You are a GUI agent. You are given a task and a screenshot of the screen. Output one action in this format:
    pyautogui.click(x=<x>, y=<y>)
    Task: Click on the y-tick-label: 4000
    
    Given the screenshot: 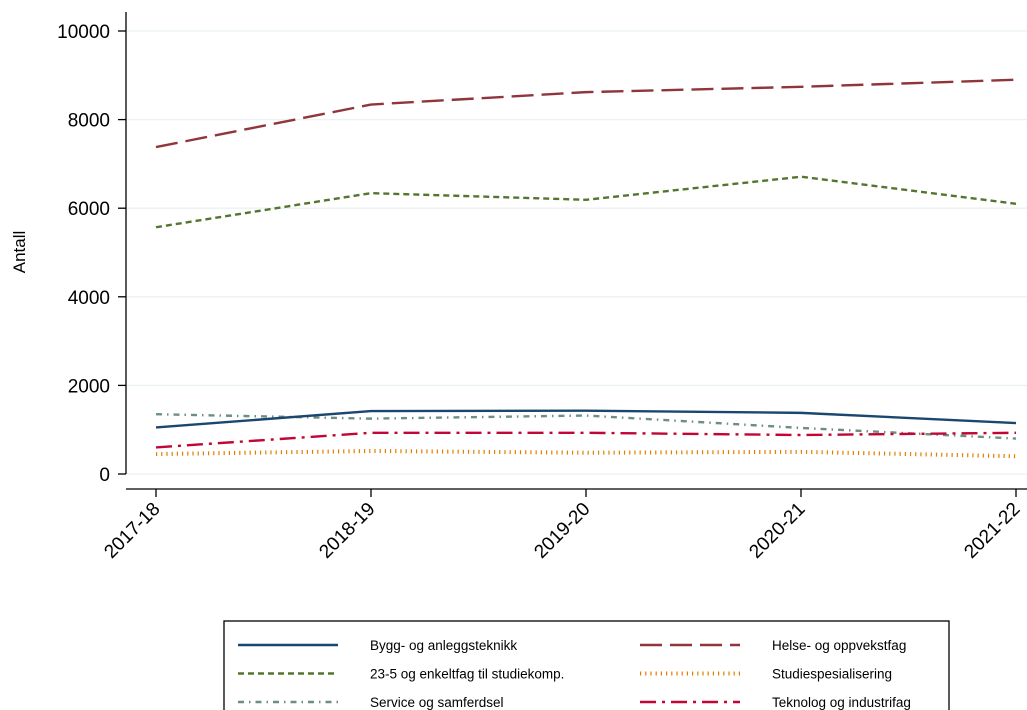 What is the action you would take?
    pyautogui.click(x=89, y=298)
    